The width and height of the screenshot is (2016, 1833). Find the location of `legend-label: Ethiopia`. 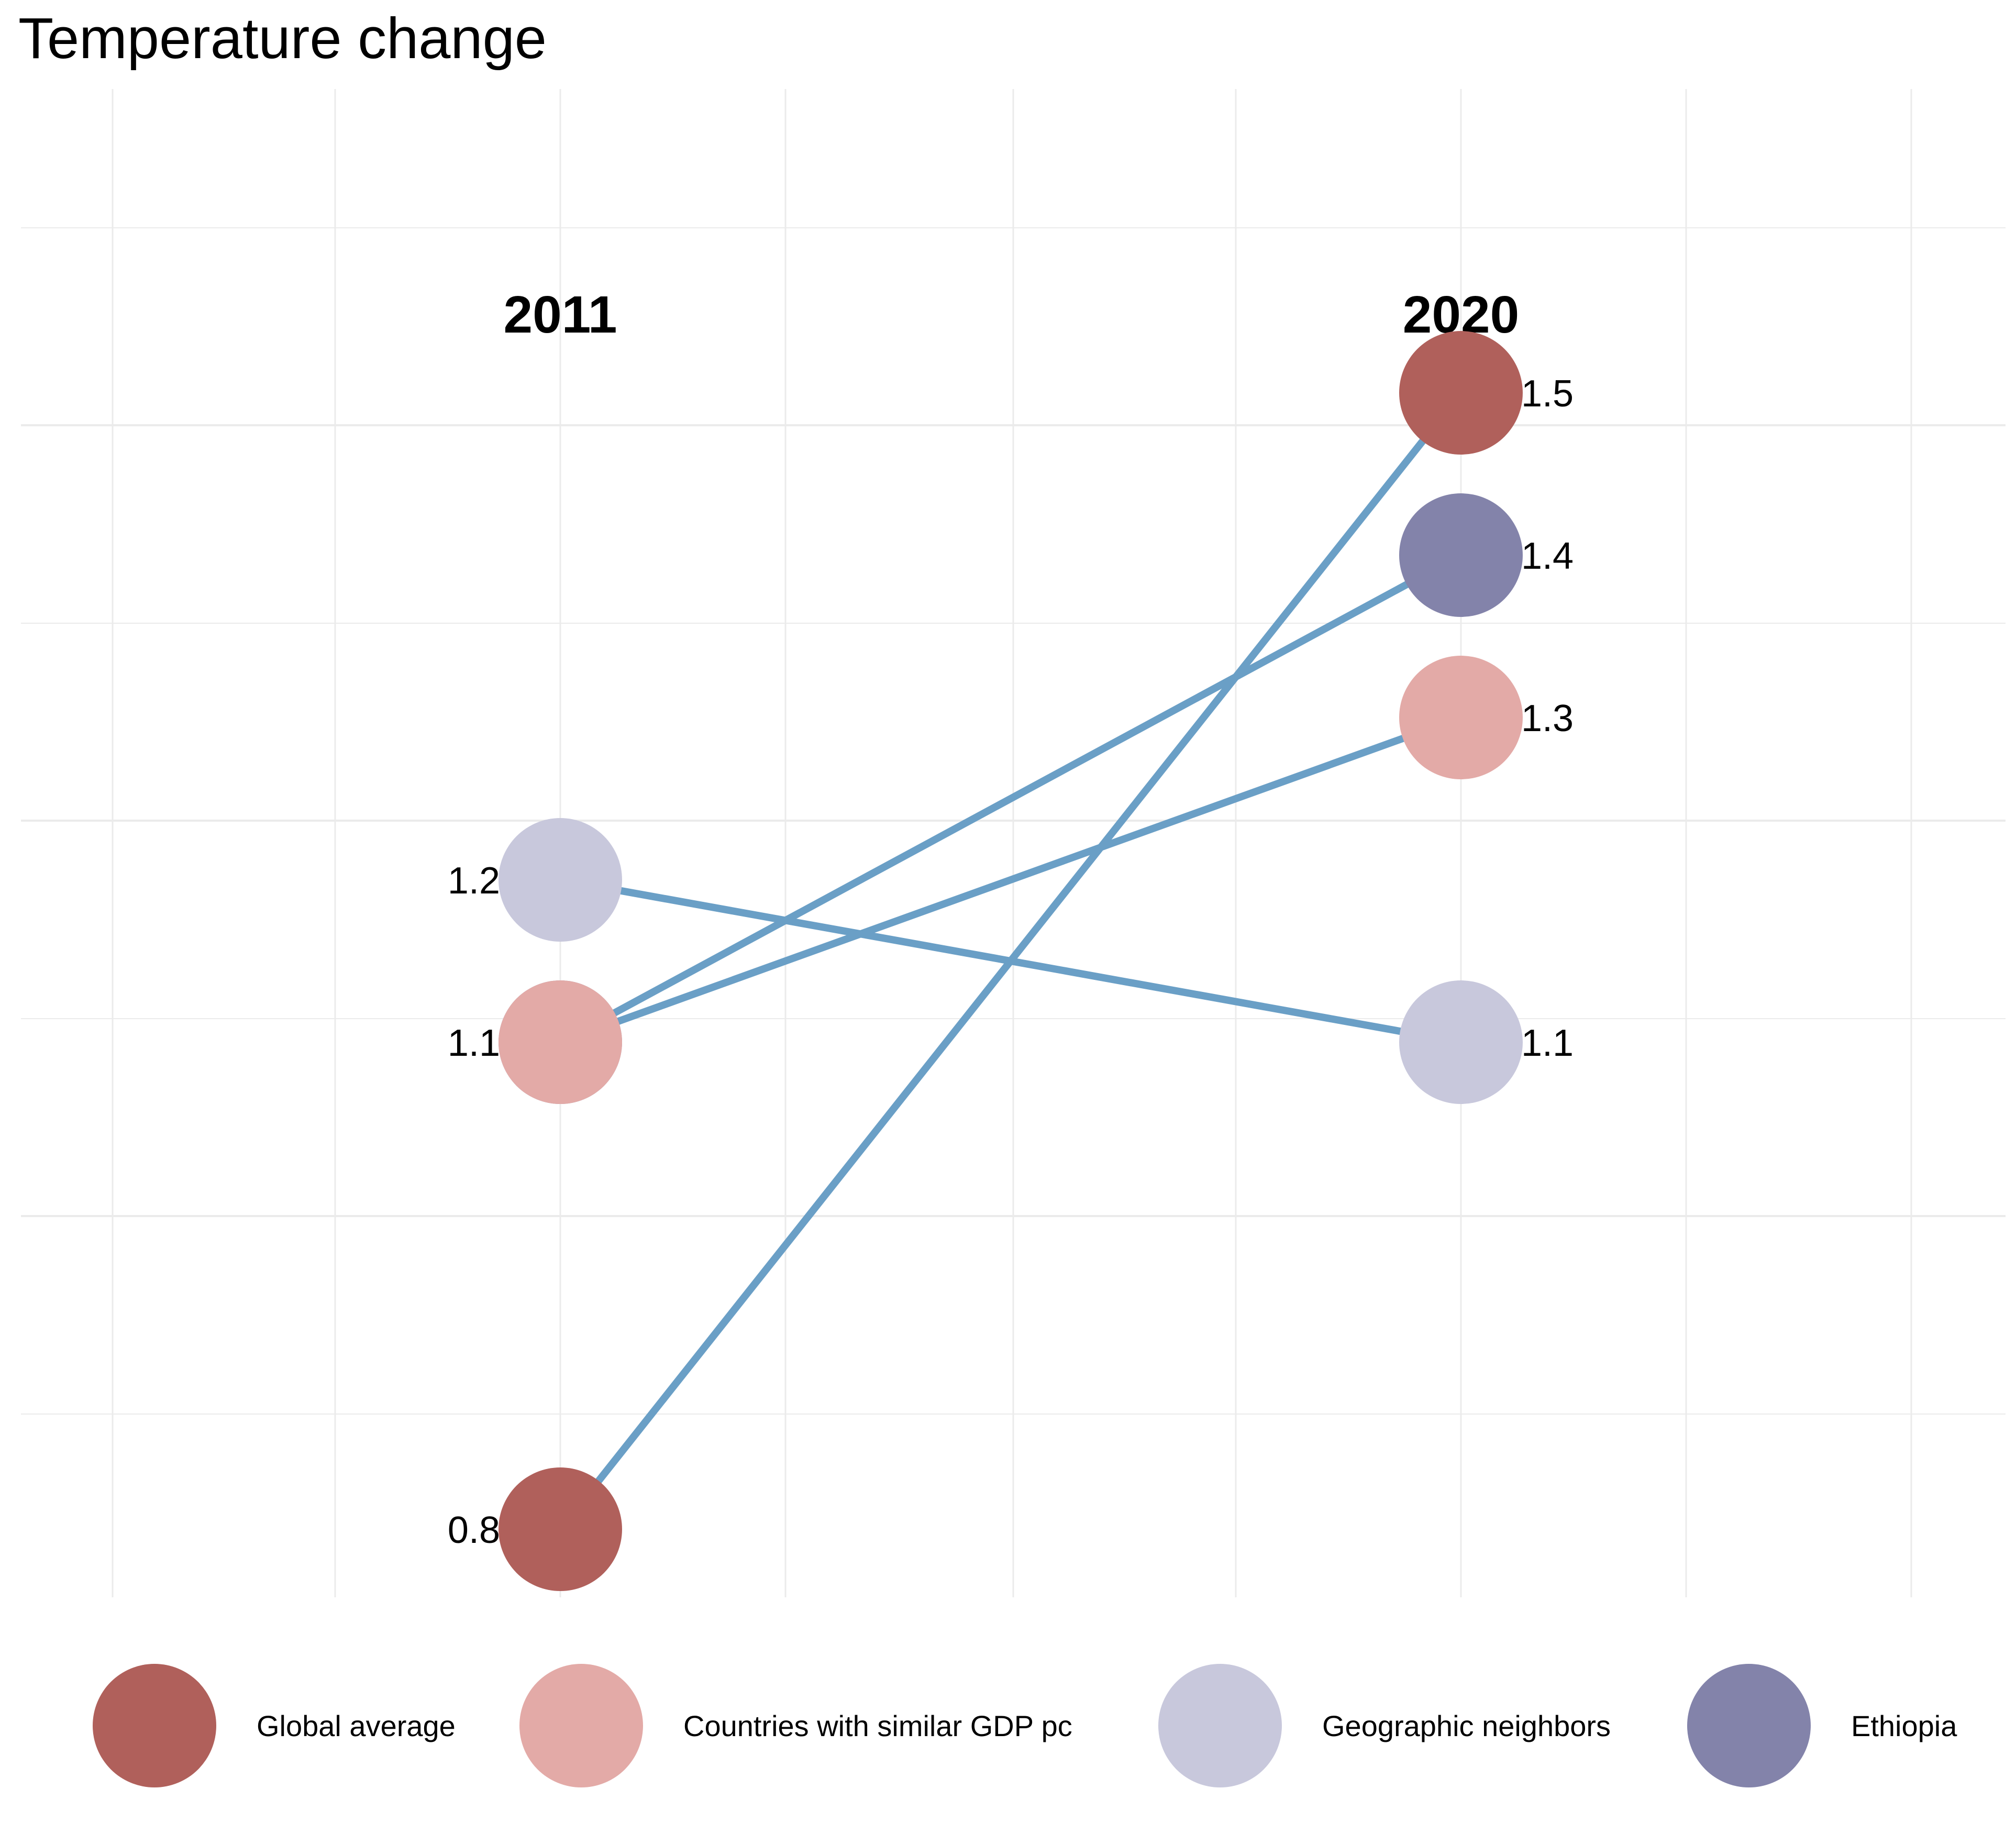

legend-label: Ethiopia is located at coordinates (1904, 1725).